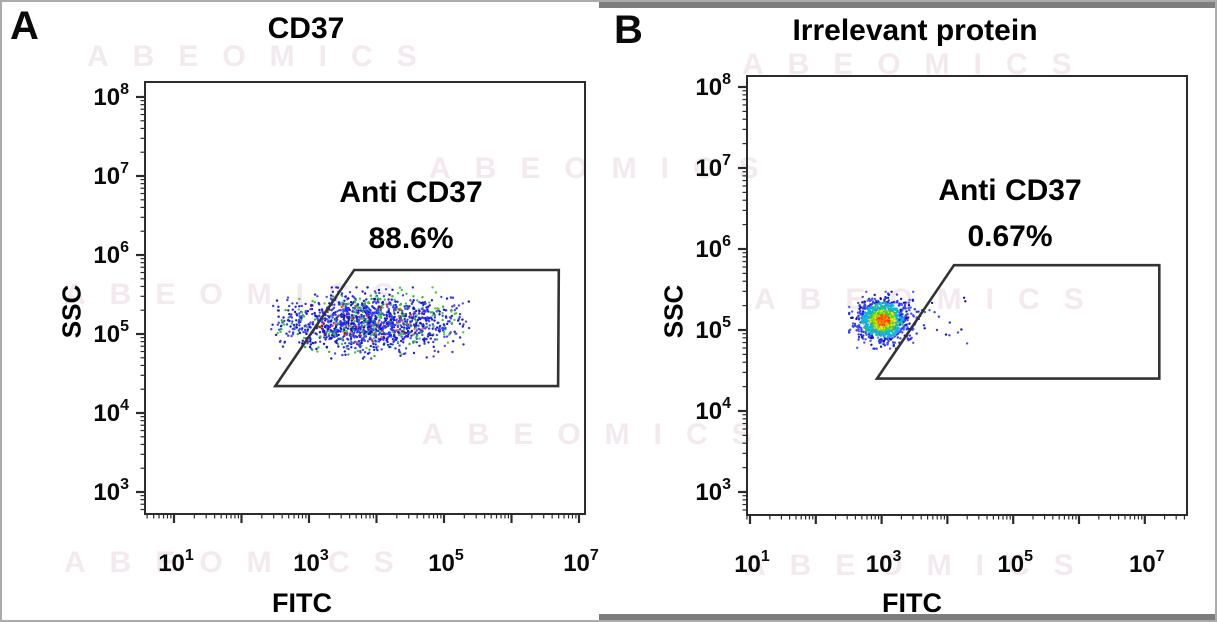 This screenshot has width=1217, height=622. What do you see at coordinates (24, 26) in the screenshot?
I see `panel-a-letter: A` at bounding box center [24, 26].